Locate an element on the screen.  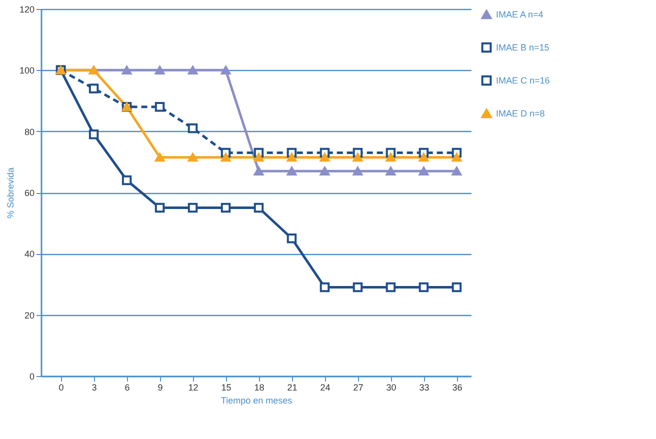
x-tick-label: 0 is located at coordinates (61, 387).